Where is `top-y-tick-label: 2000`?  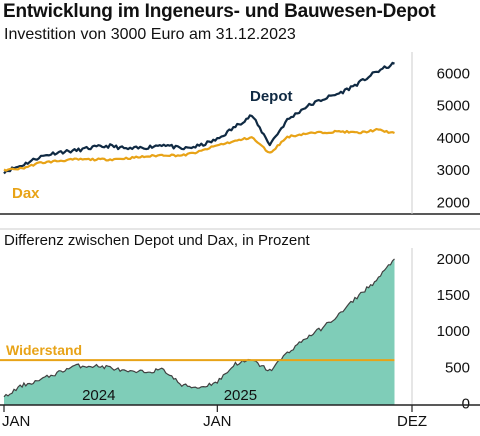 top-y-tick-label: 2000 is located at coordinates (453, 202).